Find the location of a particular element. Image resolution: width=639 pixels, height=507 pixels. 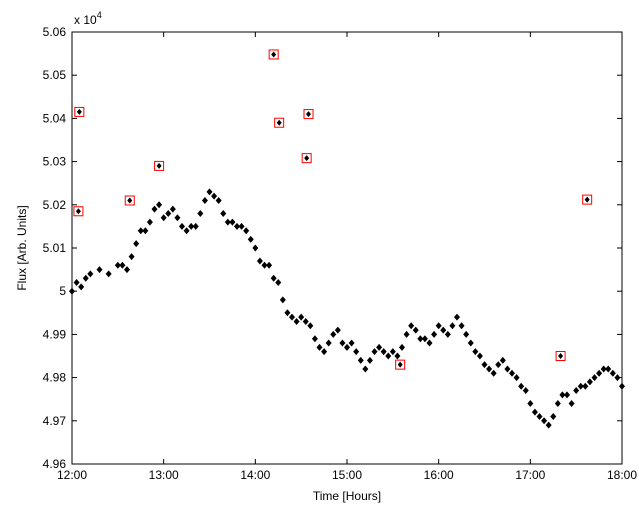

multiplier-base: x 10 is located at coordinates (85, 20).